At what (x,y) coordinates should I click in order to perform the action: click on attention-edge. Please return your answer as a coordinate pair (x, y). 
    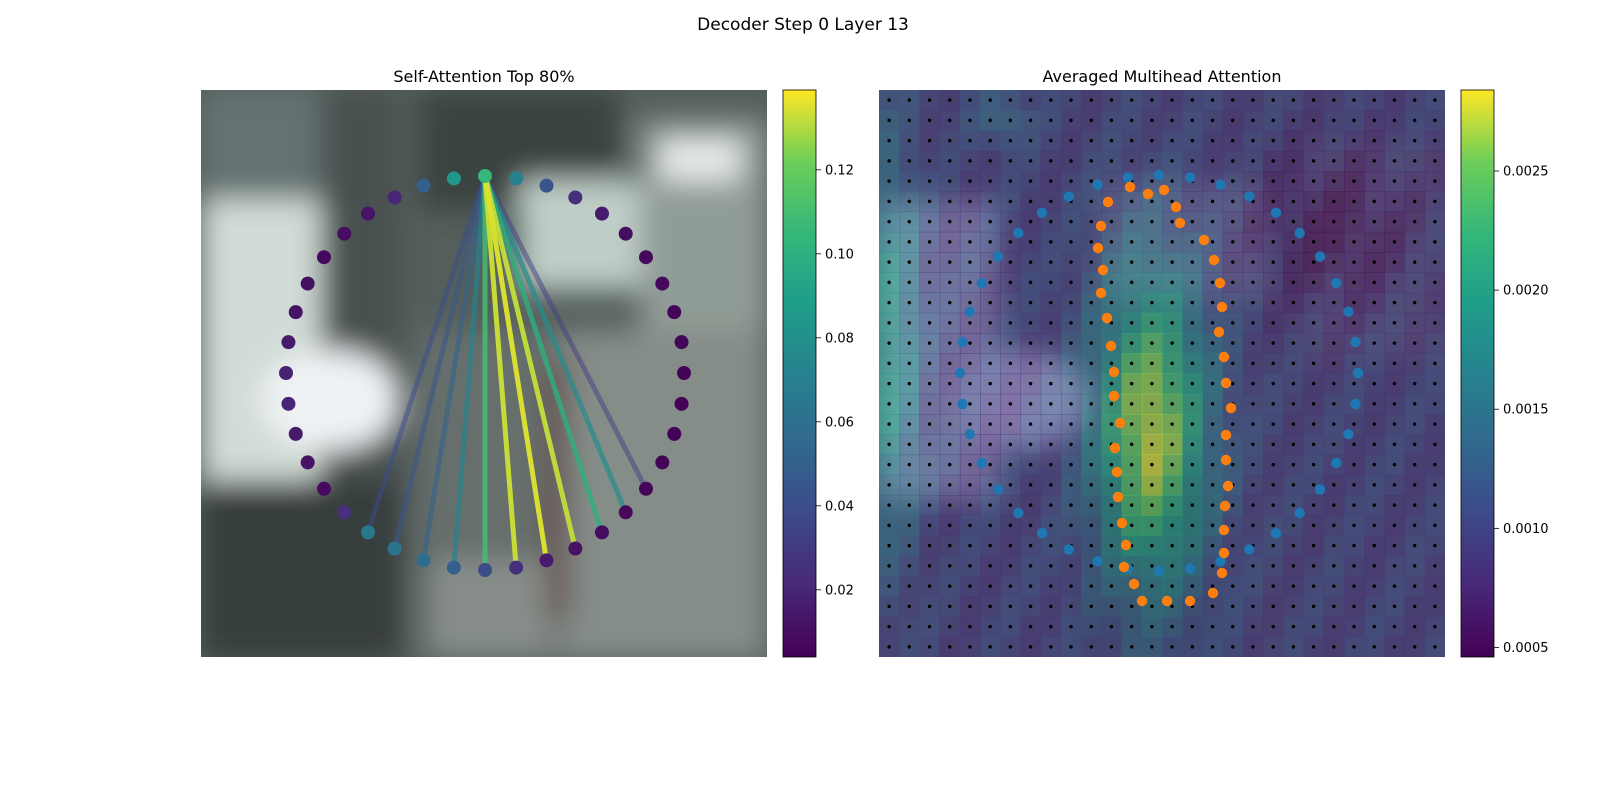
    Looking at the image, I should click on (515, 368).